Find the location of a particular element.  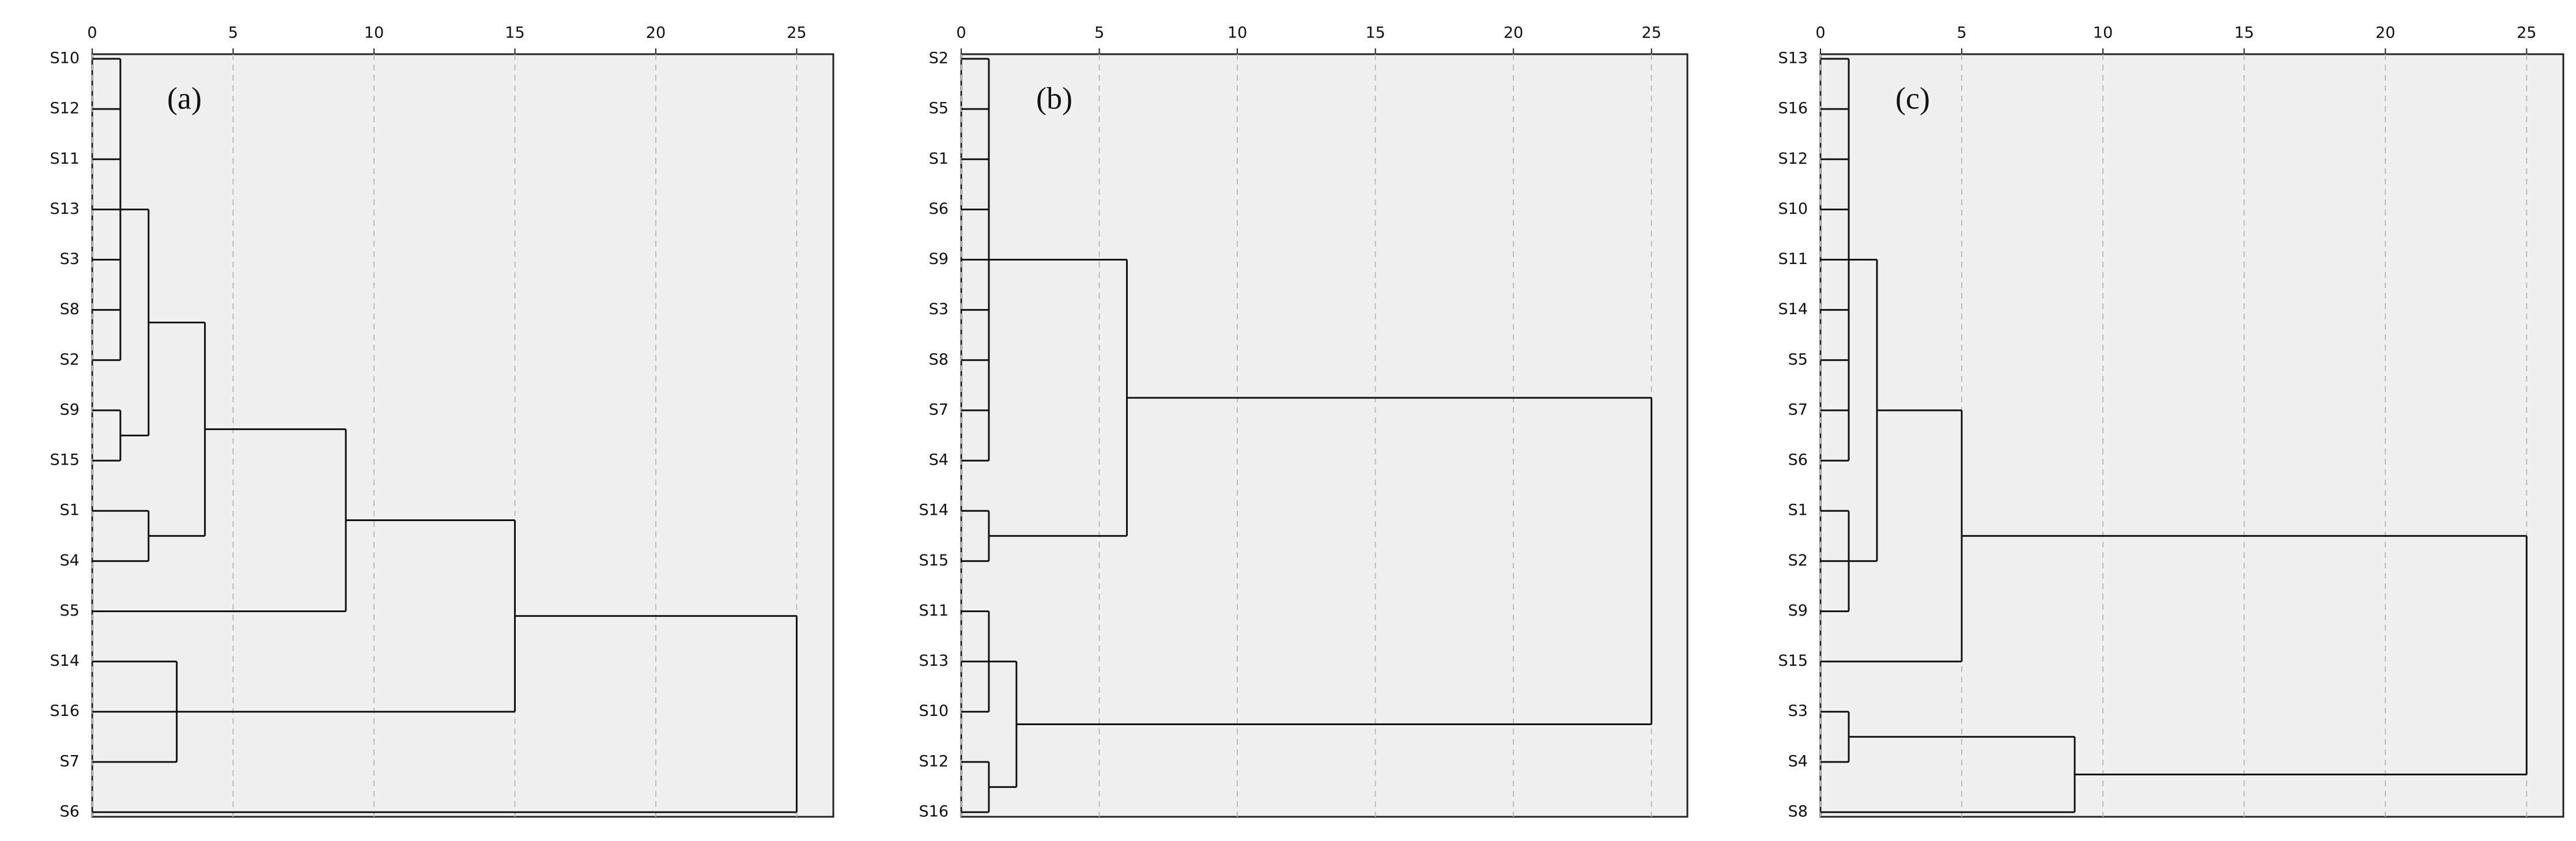

panel-label: (b) is located at coordinates (1054, 98).